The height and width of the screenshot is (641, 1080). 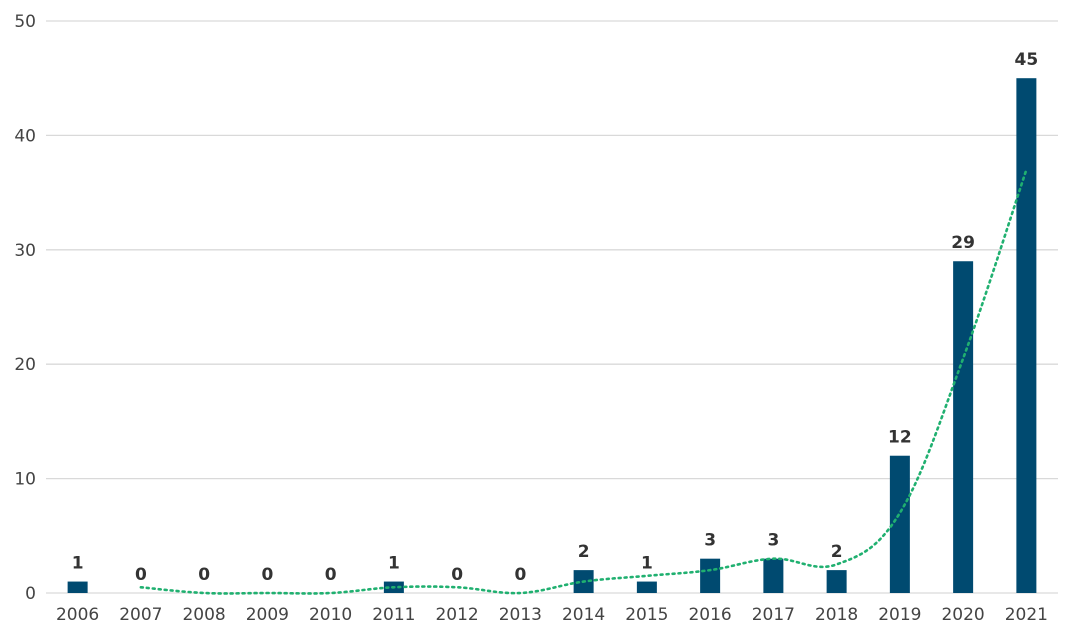 What do you see at coordinates (899, 615) in the screenshot?
I see `x-tick-label: 2019` at bounding box center [899, 615].